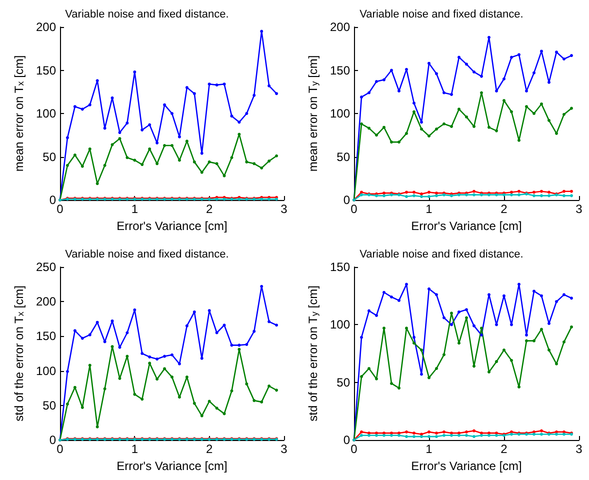 Image resolution: width=589 pixels, height=480 pixels. What do you see at coordinates (46, 371) in the screenshot?
I see `y-tick-label: 100` at bounding box center [46, 371].